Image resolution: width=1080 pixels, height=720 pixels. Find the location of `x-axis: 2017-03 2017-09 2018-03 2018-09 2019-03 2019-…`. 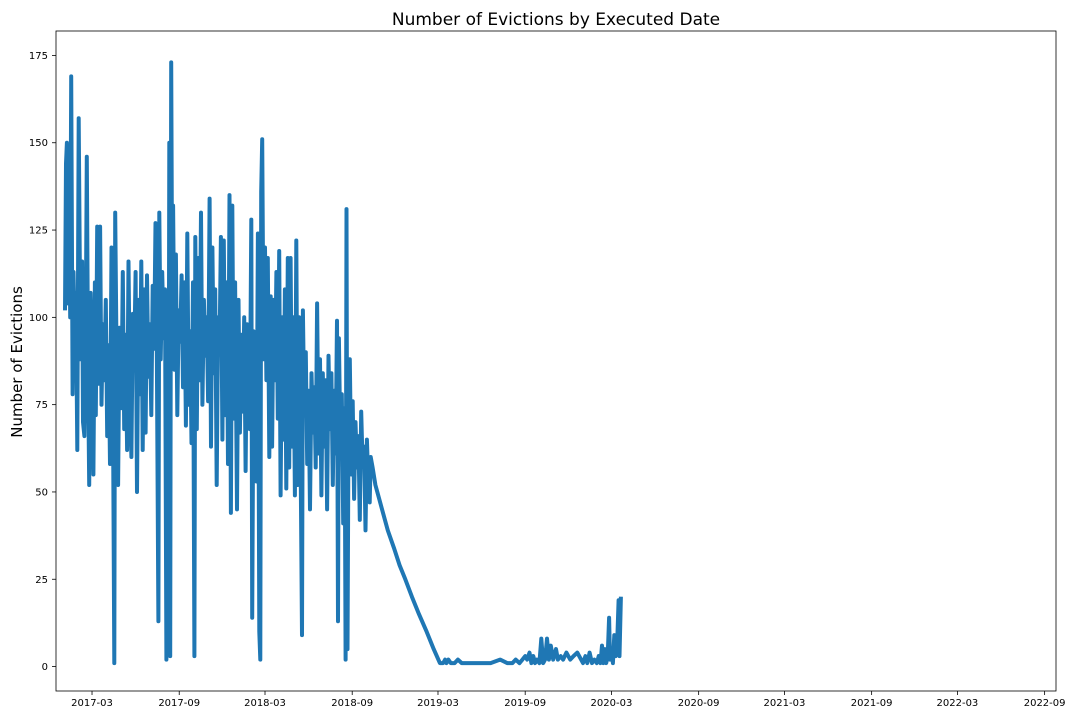

x-axis: 2017-03 2017-09 2018-03 2018-09 2019-03 2019-… is located at coordinates (568, 700).